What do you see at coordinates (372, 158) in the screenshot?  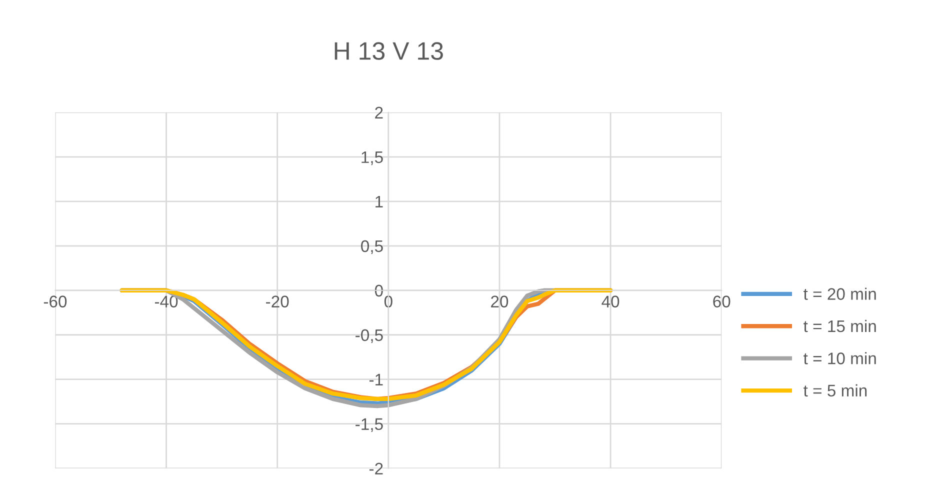 I see `y-tick-label: 1,5` at bounding box center [372, 158].